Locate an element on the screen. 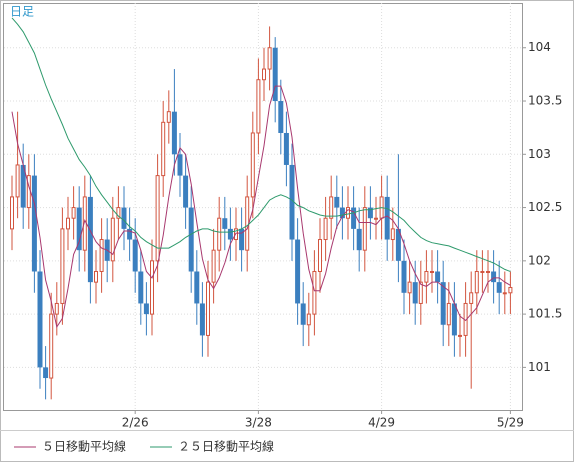  y-tick-label: 101.5 is located at coordinates (545, 314).